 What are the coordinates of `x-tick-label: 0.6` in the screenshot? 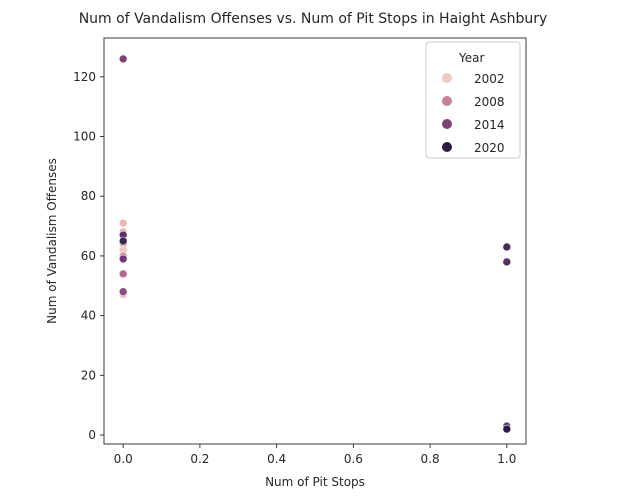 It's located at (353, 459).